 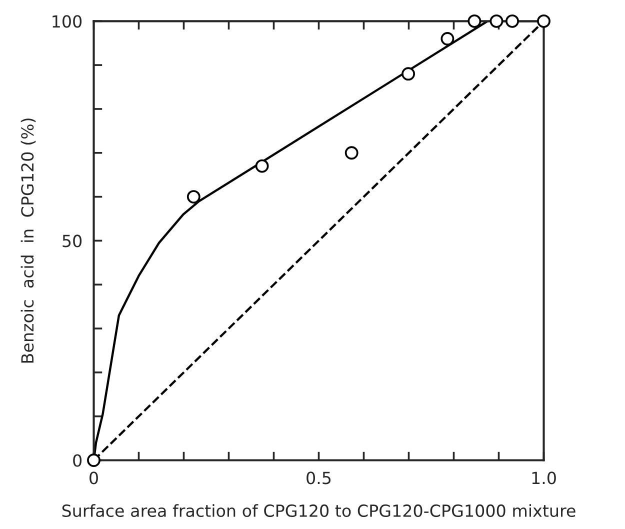 What do you see at coordinates (544, 478) in the screenshot?
I see `x-tick-label: 1.0` at bounding box center [544, 478].